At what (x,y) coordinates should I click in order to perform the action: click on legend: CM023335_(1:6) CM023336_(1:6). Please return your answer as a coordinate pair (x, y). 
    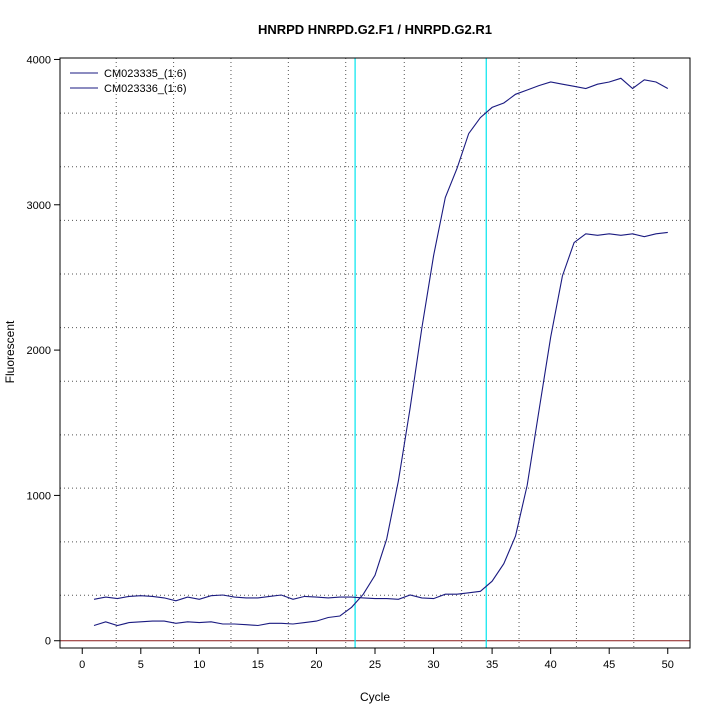
    Looking at the image, I should click on (128, 81).